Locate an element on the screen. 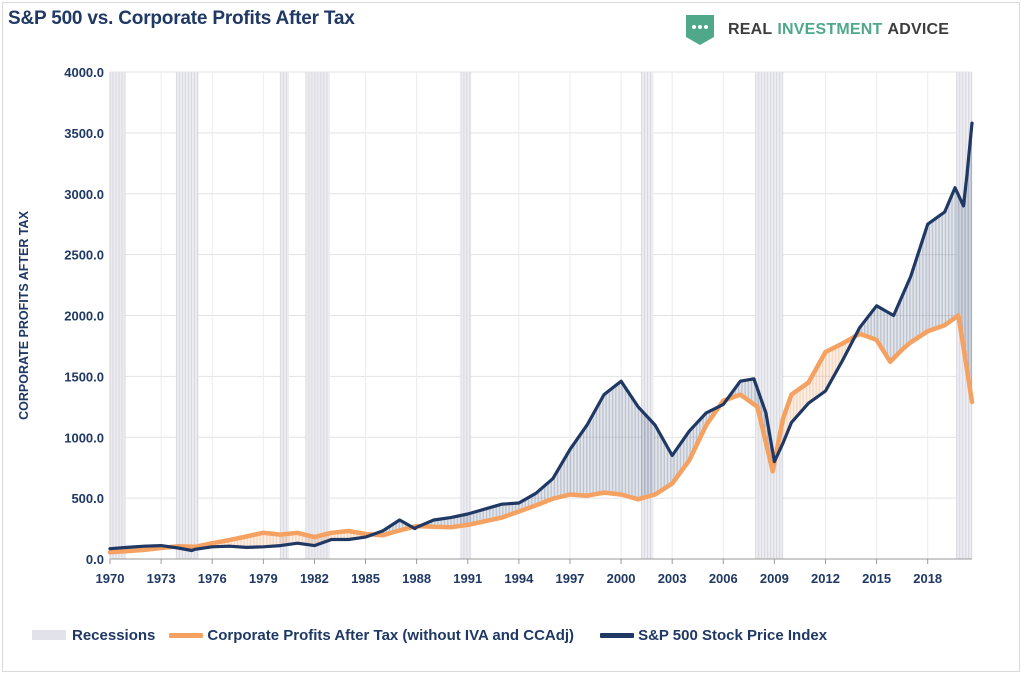 This screenshot has height=676, width=1024. brand-logo: REAL INVESTMENT ADVICE is located at coordinates (815, 30).